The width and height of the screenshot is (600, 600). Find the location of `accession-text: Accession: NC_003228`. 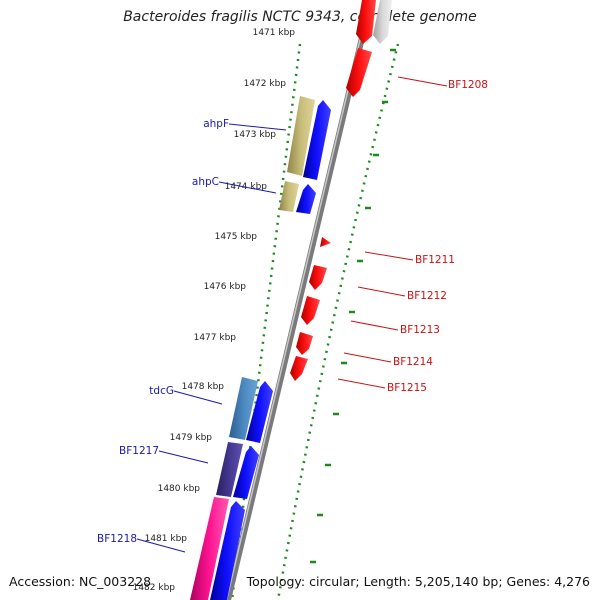

accession-text: Accession: NC_003228 is located at coordinates (80, 581).